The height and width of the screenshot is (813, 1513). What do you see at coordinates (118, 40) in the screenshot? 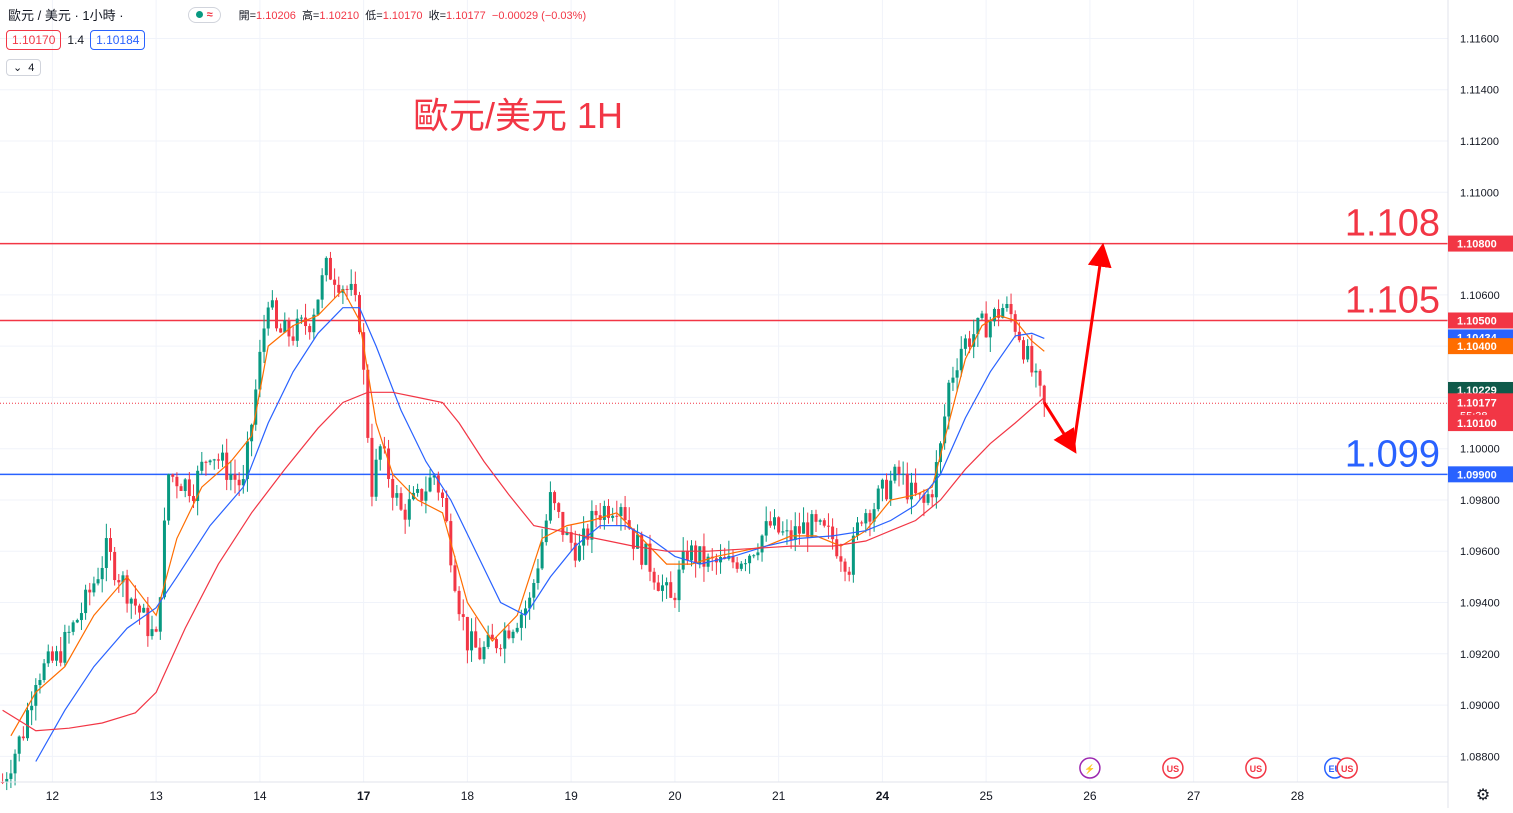
I see `buy-button: 1.10184` at bounding box center [118, 40].